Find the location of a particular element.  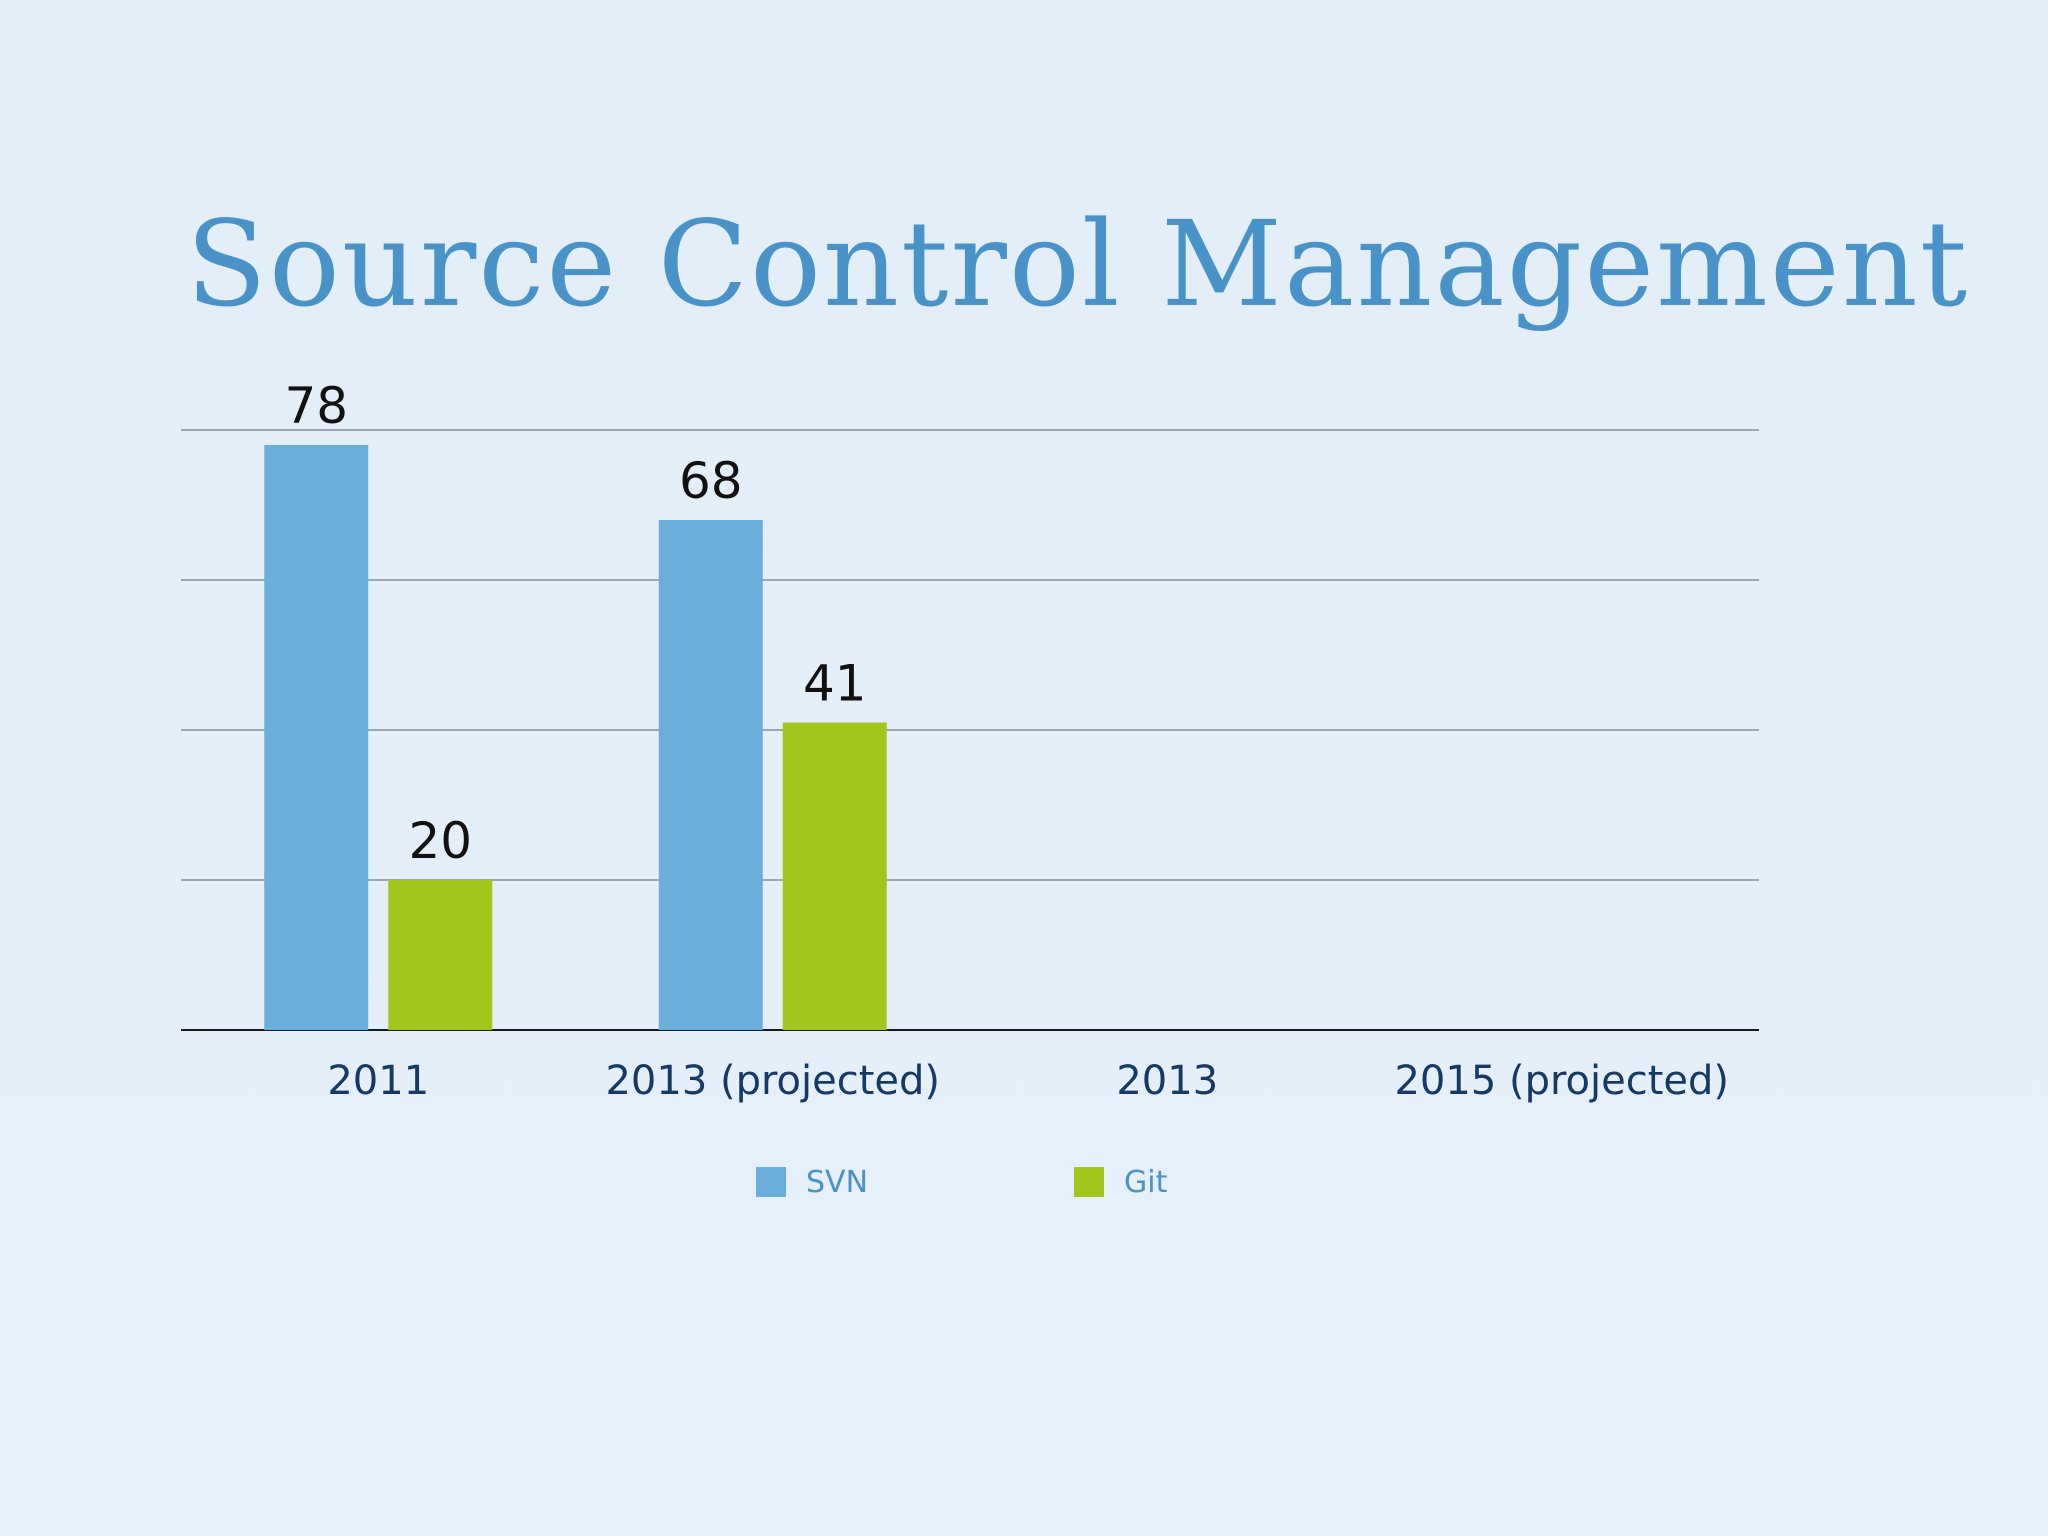

bar-git-2013-projected is located at coordinates (834, 876).